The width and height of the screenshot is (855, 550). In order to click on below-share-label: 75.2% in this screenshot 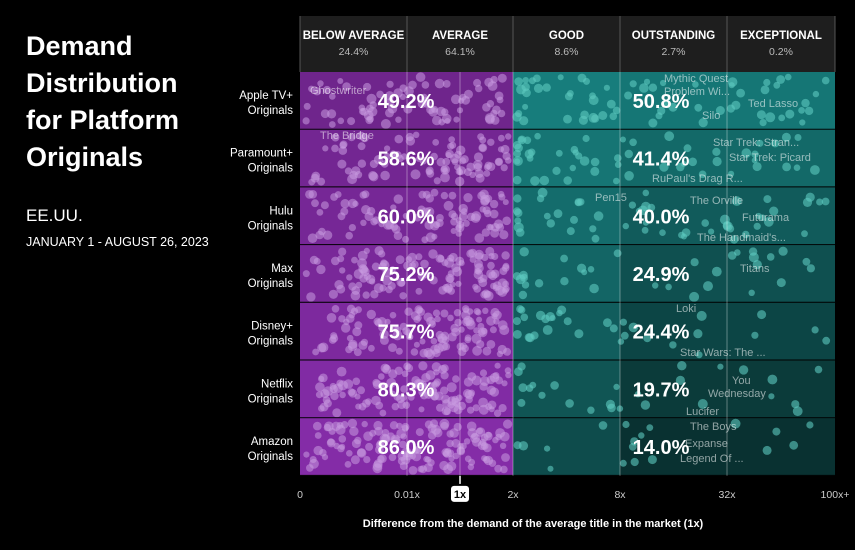, I will do `click(406, 275)`.